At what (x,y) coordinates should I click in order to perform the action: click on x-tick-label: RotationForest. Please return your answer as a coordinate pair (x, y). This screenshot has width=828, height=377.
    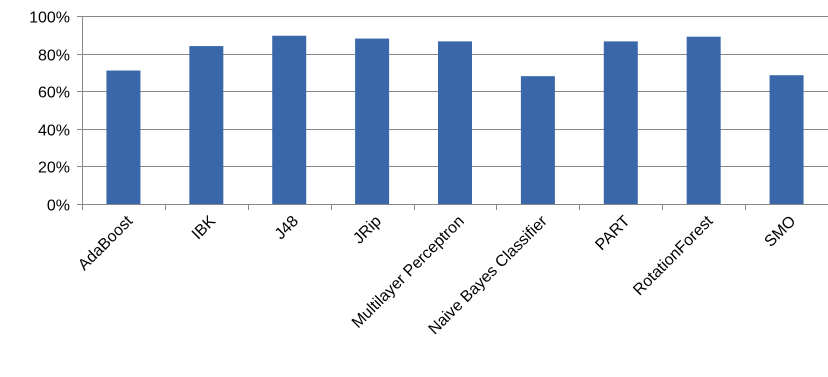
    Looking at the image, I should click on (673, 255).